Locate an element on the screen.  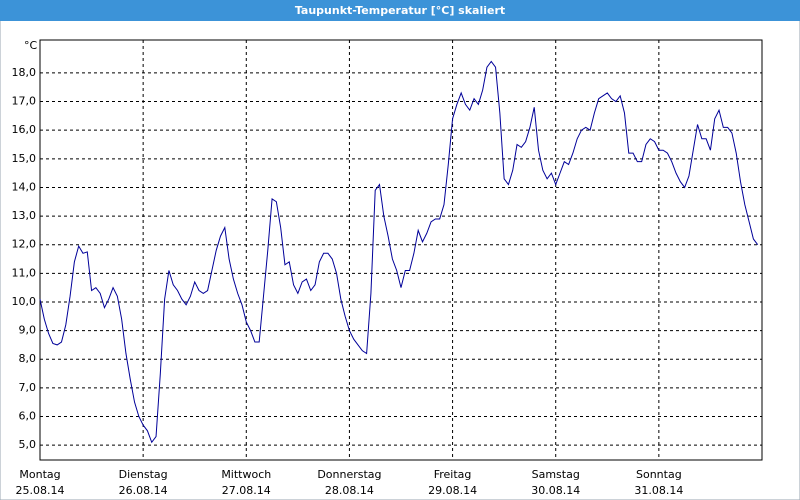
x-tick-date: 28.08.14 is located at coordinates (349, 490).